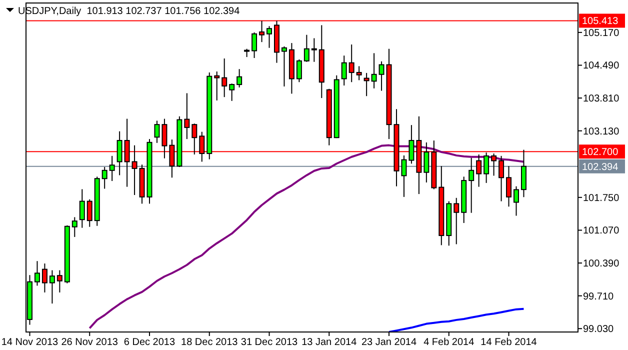  I want to click on ref-line-label: 102.394, so click(600, 167).